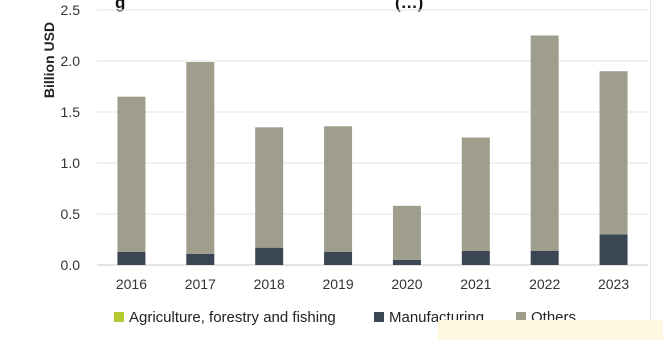 This screenshot has width=663, height=340. I want to click on y-tick-label: 2.5, so click(71, 10).